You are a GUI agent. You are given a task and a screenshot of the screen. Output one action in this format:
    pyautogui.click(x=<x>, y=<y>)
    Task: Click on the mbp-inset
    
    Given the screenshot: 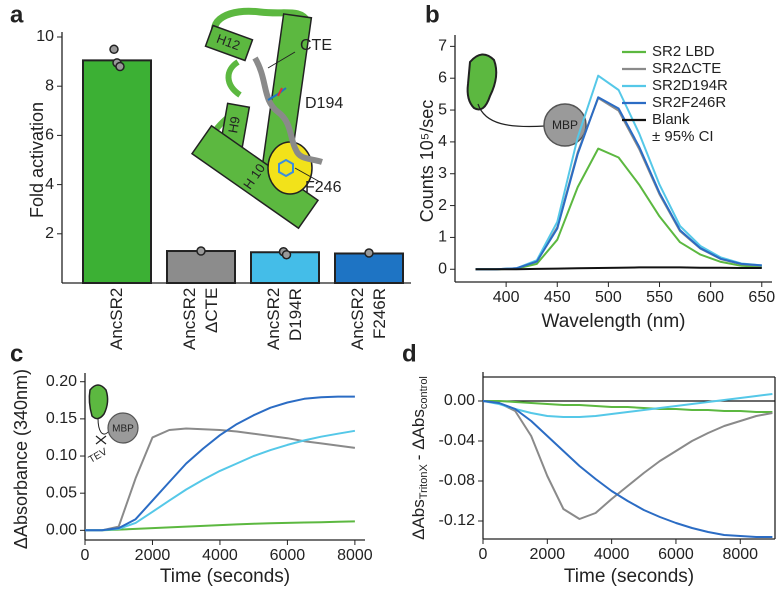 What is the action you would take?
    pyautogui.click(x=526, y=100)
    